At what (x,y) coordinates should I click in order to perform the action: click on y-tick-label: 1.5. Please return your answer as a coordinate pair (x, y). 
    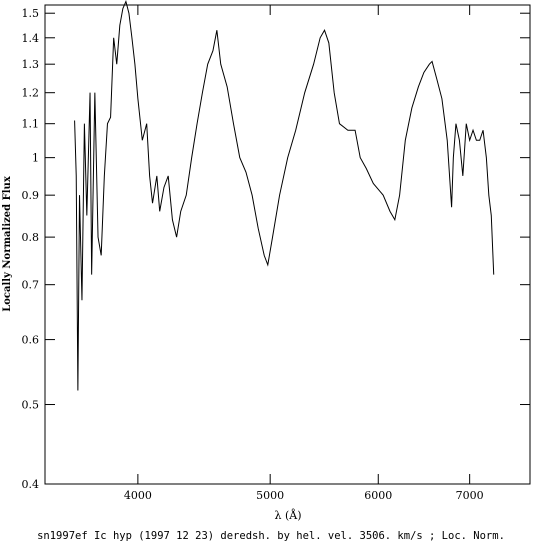
    Looking at the image, I should click on (31, 13).